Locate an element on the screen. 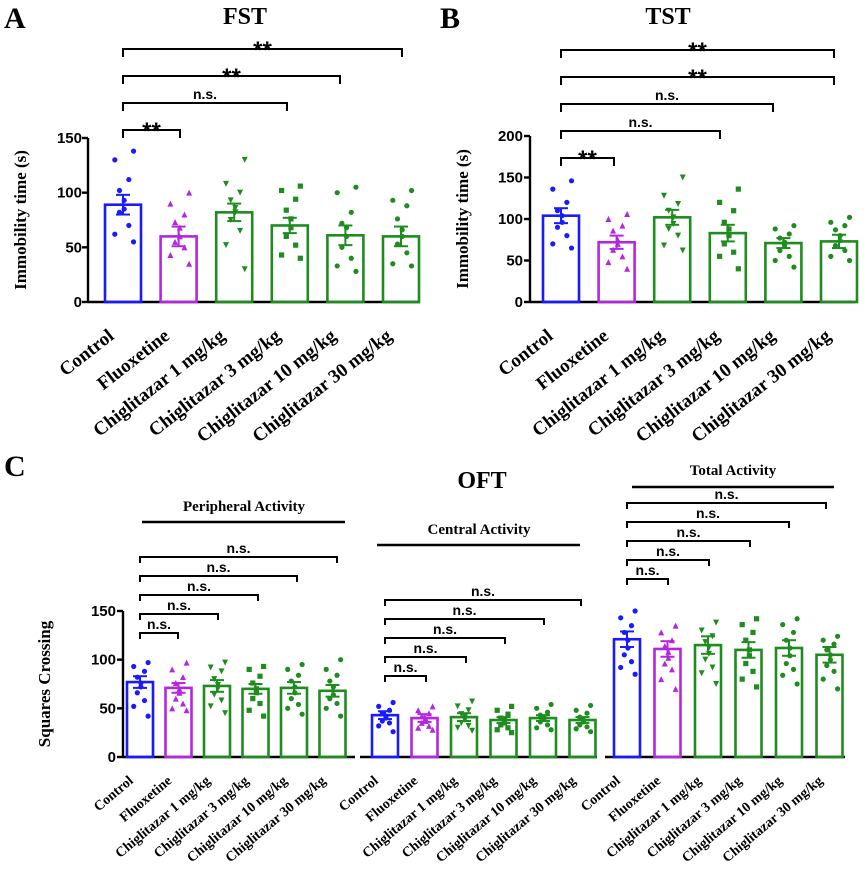 Image resolution: width=865 pixels, height=887 pixels. y-tick-label: 0 is located at coordinates (112, 757).